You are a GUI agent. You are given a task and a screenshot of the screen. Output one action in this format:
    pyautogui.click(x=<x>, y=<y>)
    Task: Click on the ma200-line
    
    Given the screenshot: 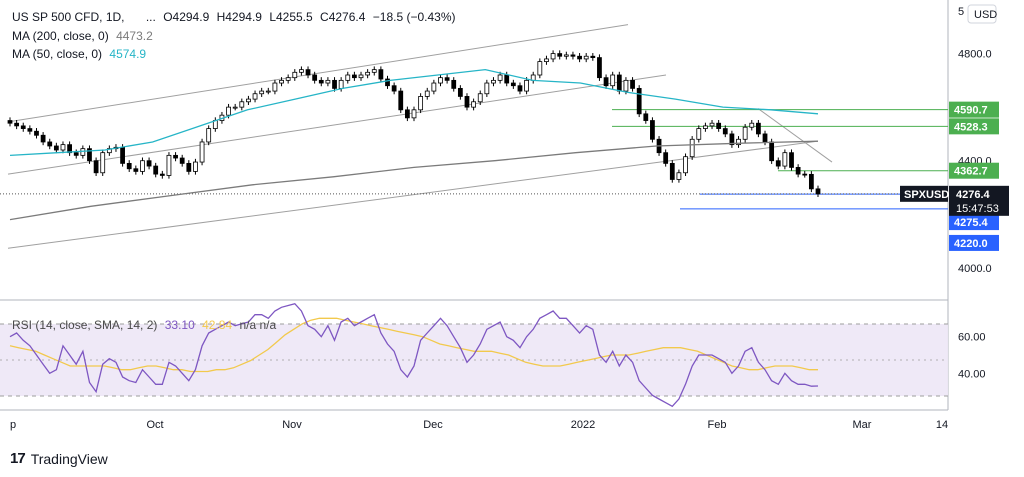 What is the action you would take?
    pyautogui.click(x=414, y=180)
    